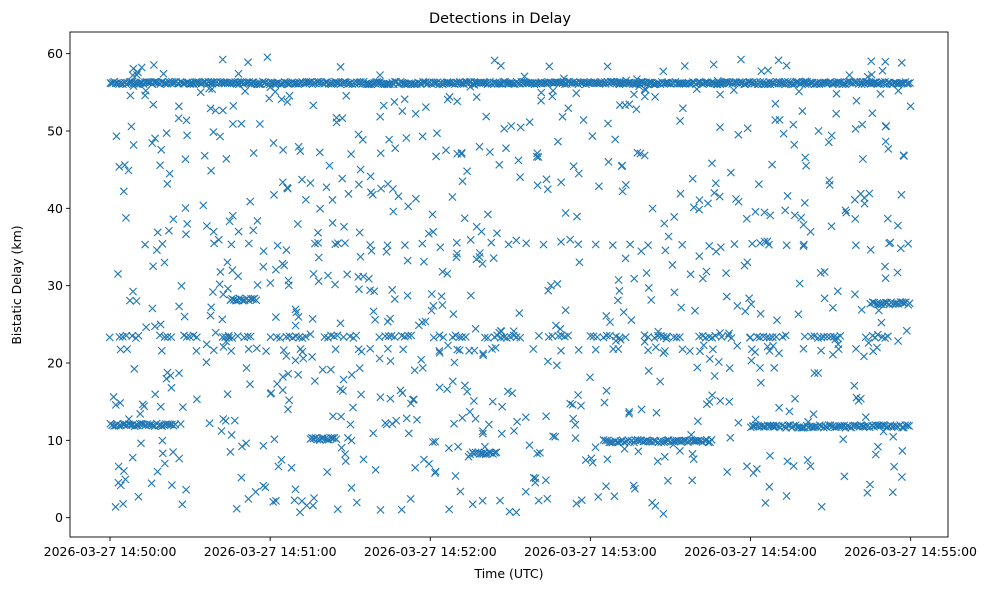 This screenshot has height=590, width=984. I want to click on x-axis-label: Time (UTC), so click(508, 573).